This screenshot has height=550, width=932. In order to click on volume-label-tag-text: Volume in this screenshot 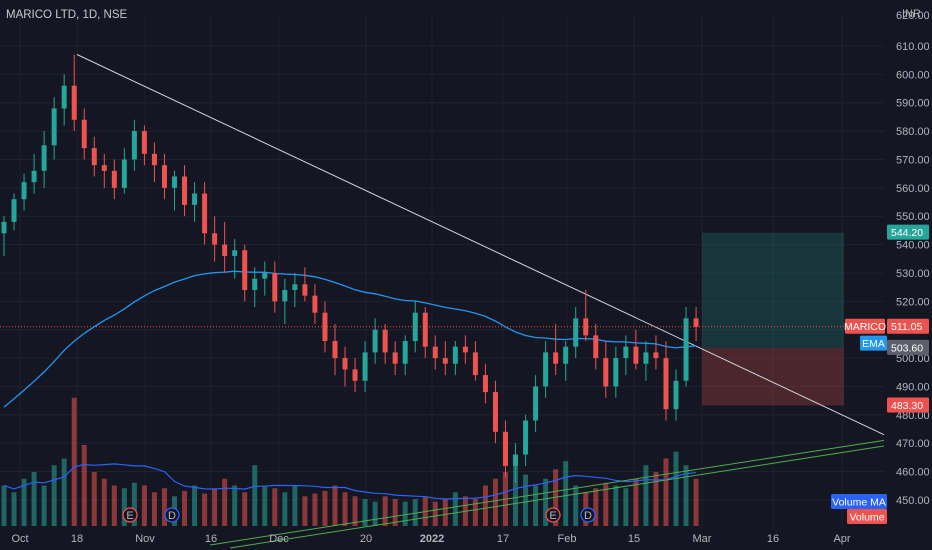, I will do `click(866, 518)`.